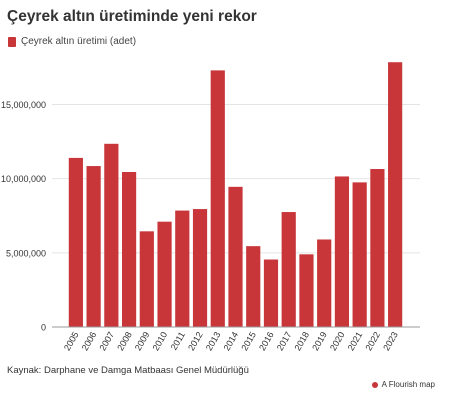  I want to click on x-tick-label: 2019, so click(319, 341).